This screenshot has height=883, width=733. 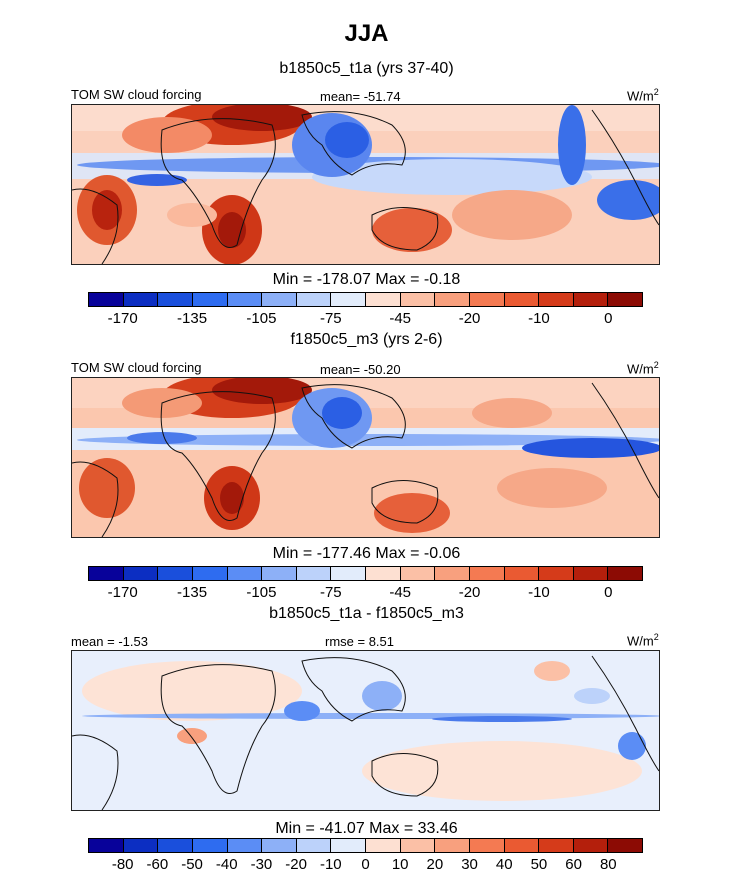 What do you see at coordinates (366, 553) in the screenshot?
I see `panel-2-min-max: Min = -177.46 Max = -0.06` at bounding box center [366, 553].